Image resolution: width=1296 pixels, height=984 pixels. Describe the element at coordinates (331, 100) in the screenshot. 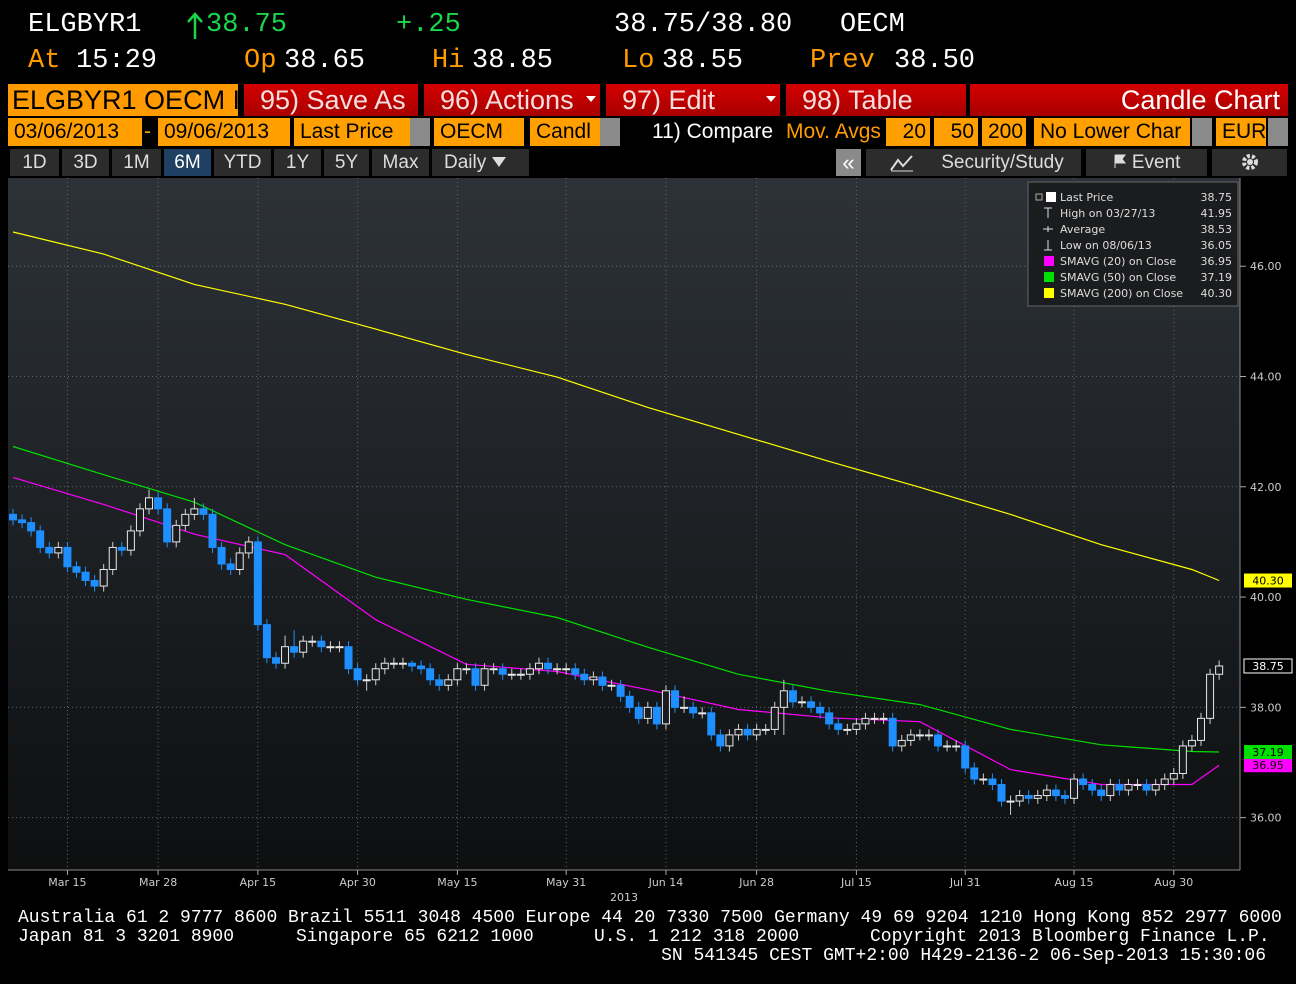

I see `save-as-button: 95) Save As` at that location.